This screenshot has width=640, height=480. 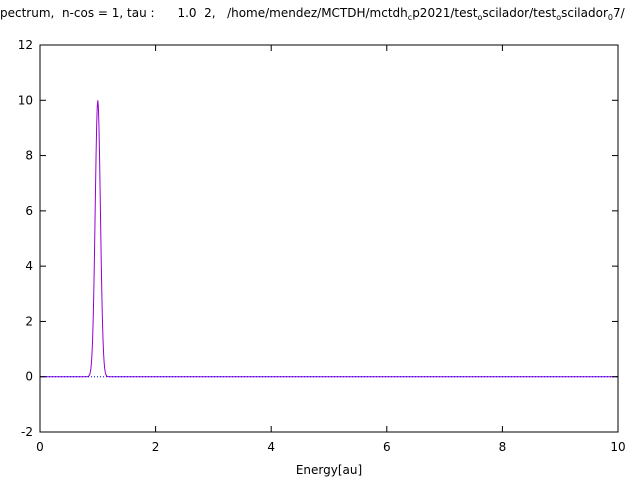 I want to click on x-tick-label: 0, so click(x=40, y=447).